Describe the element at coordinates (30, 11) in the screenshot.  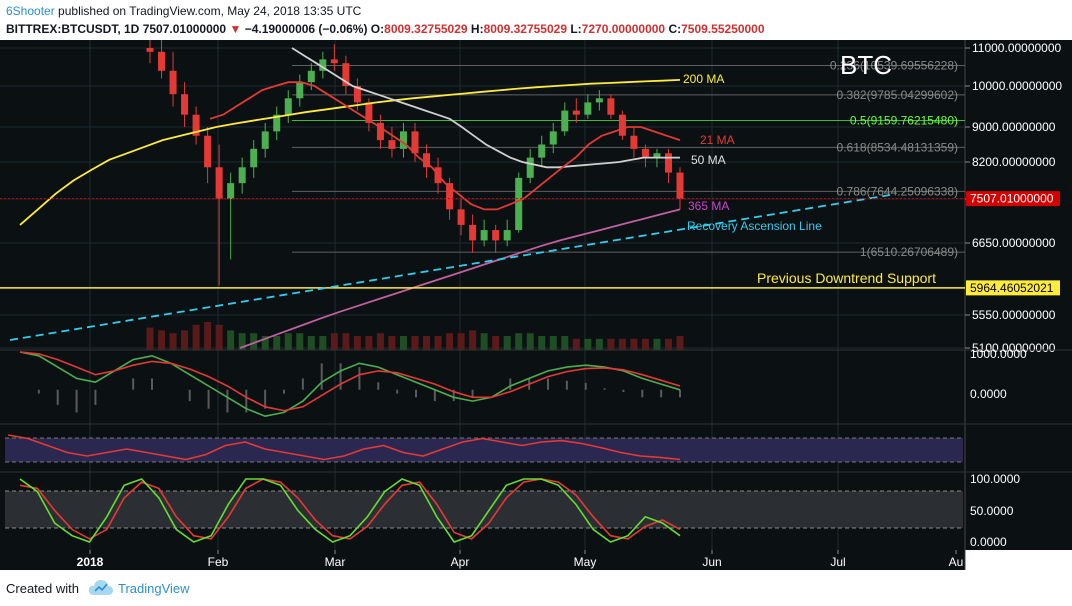
I see `author-link: 6Shooter` at that location.